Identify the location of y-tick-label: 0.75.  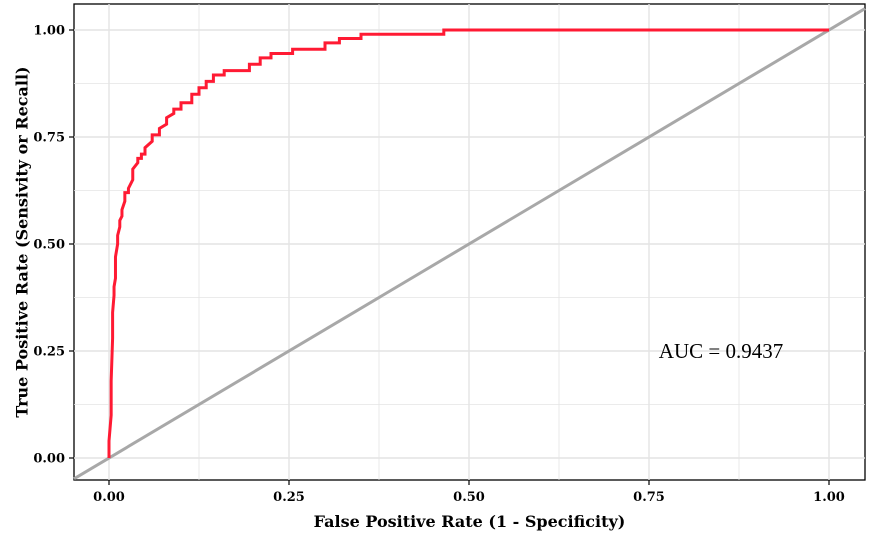
(49, 138).